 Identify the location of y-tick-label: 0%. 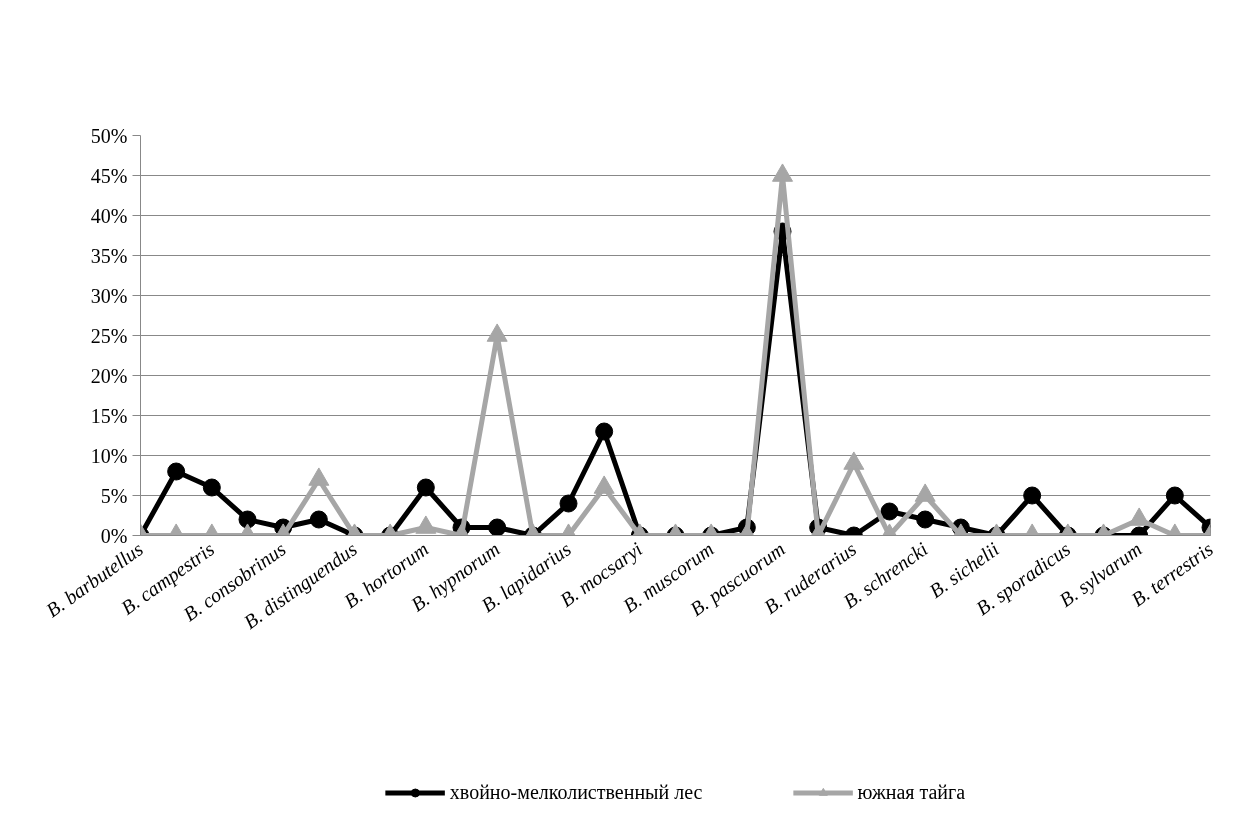
(114, 535).